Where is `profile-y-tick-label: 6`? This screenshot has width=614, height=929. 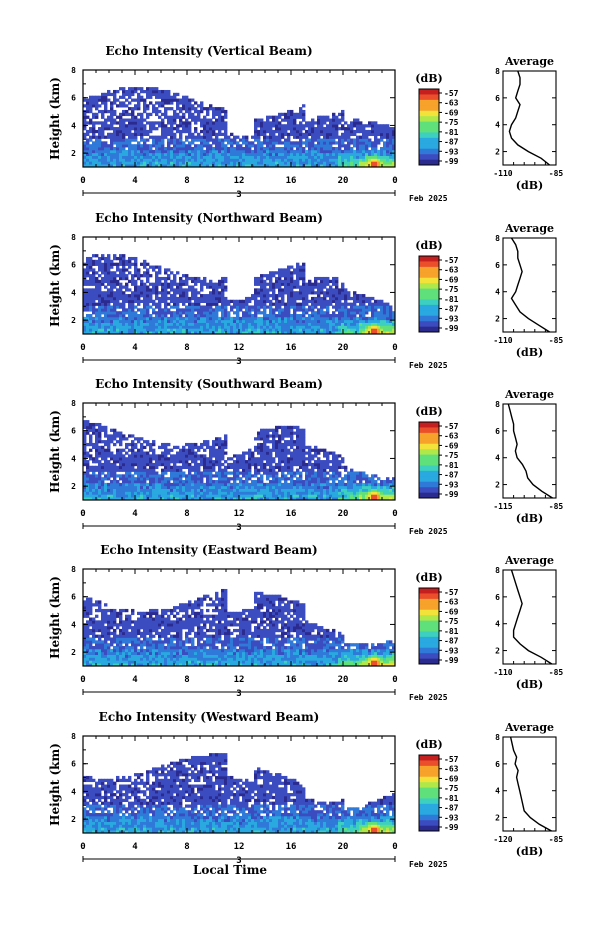
profile-y-tick-label: 6 is located at coordinates (497, 98).